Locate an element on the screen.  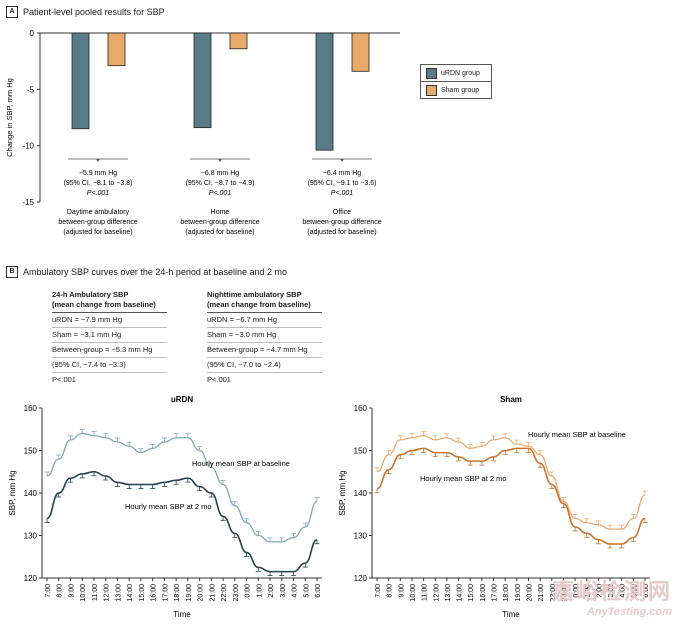
stats-night-title-line: (mean change from baseline) is located at coordinates (259, 304).